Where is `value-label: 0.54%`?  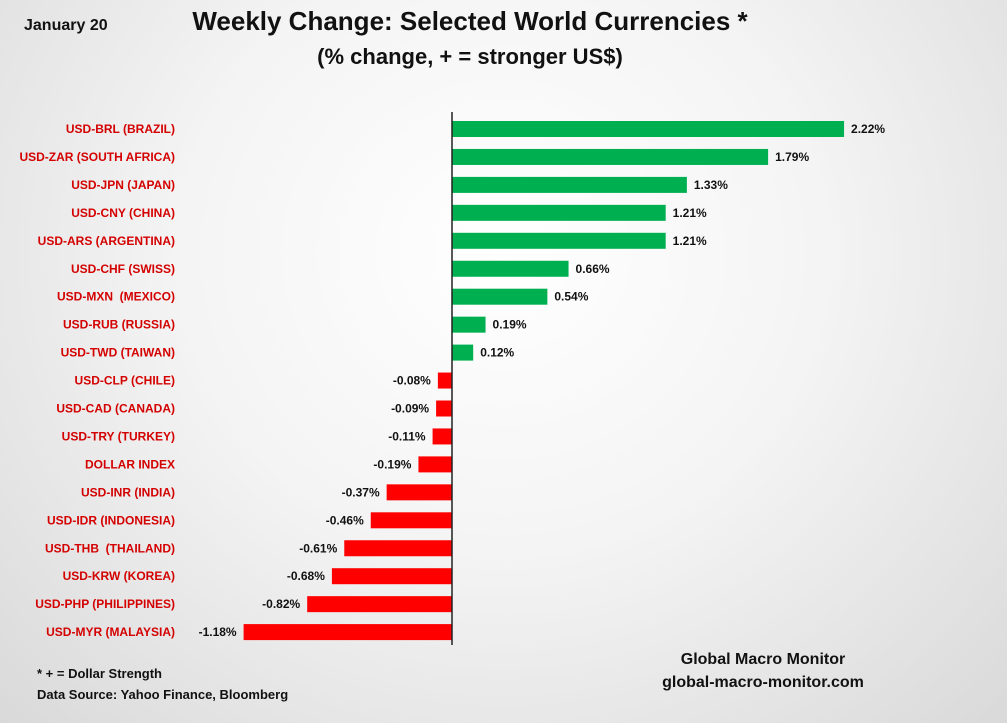
value-label: 0.54% is located at coordinates (571, 297).